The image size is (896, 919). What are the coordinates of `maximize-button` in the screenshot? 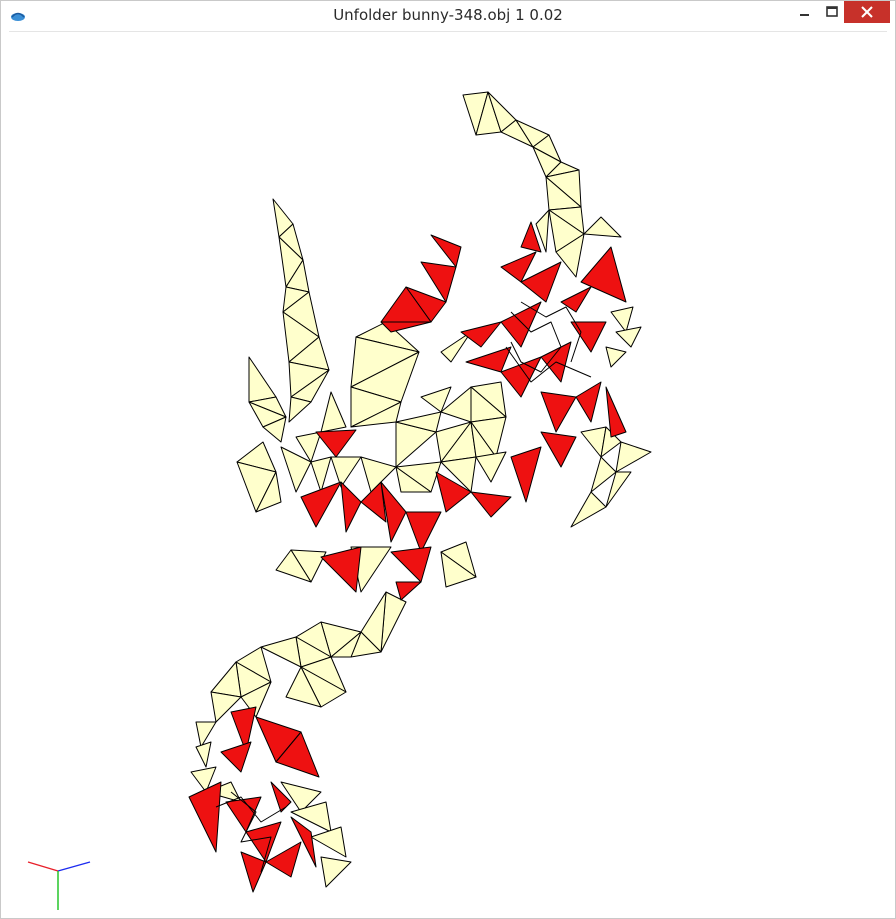 It's located at (832, 12).